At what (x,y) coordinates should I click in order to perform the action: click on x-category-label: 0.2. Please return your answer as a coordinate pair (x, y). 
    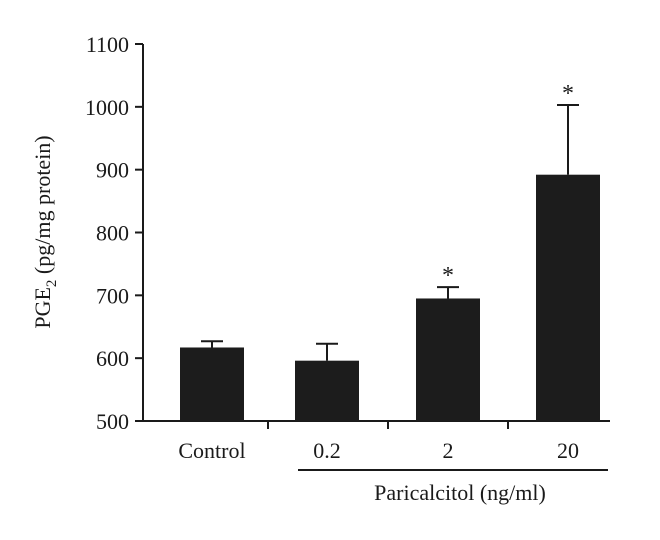
    Looking at the image, I should click on (327, 450).